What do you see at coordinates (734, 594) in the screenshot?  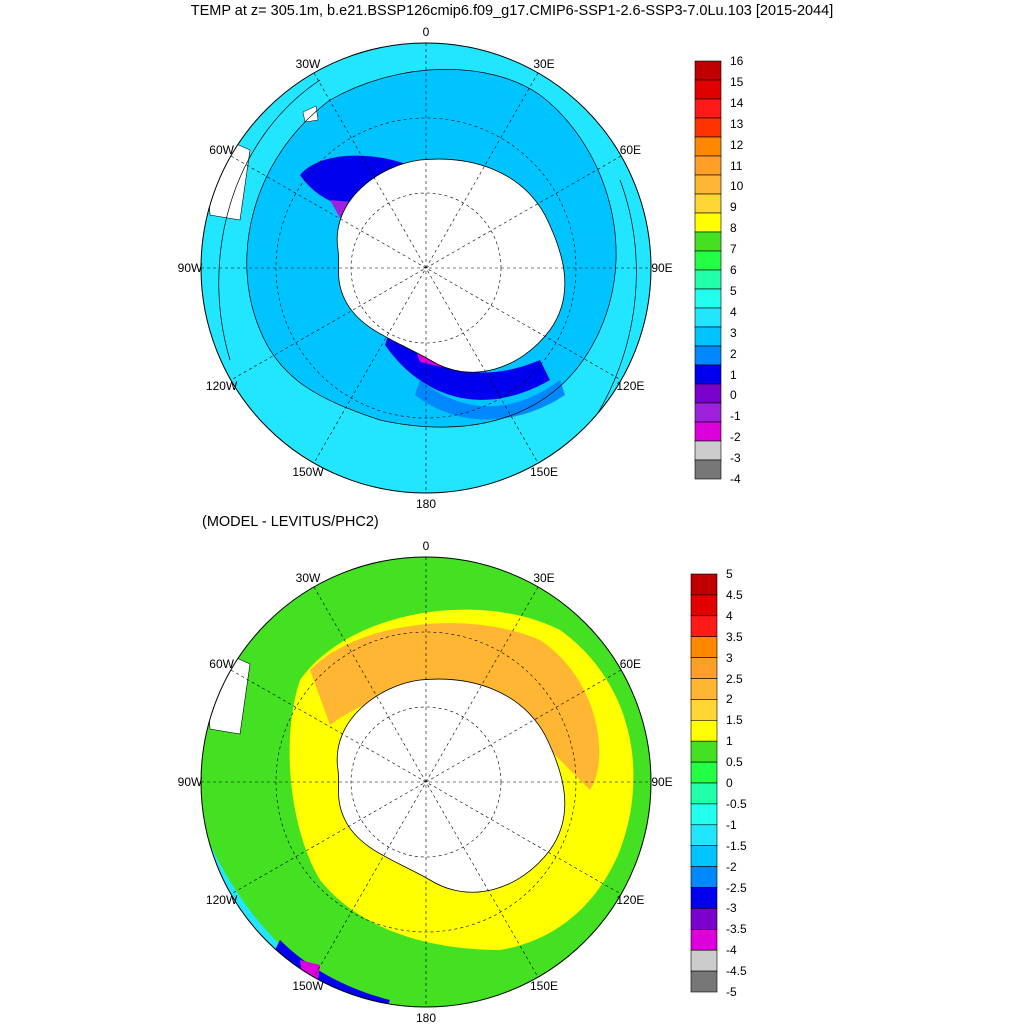 I see `colorbar-tick-label: 4.5` at bounding box center [734, 594].